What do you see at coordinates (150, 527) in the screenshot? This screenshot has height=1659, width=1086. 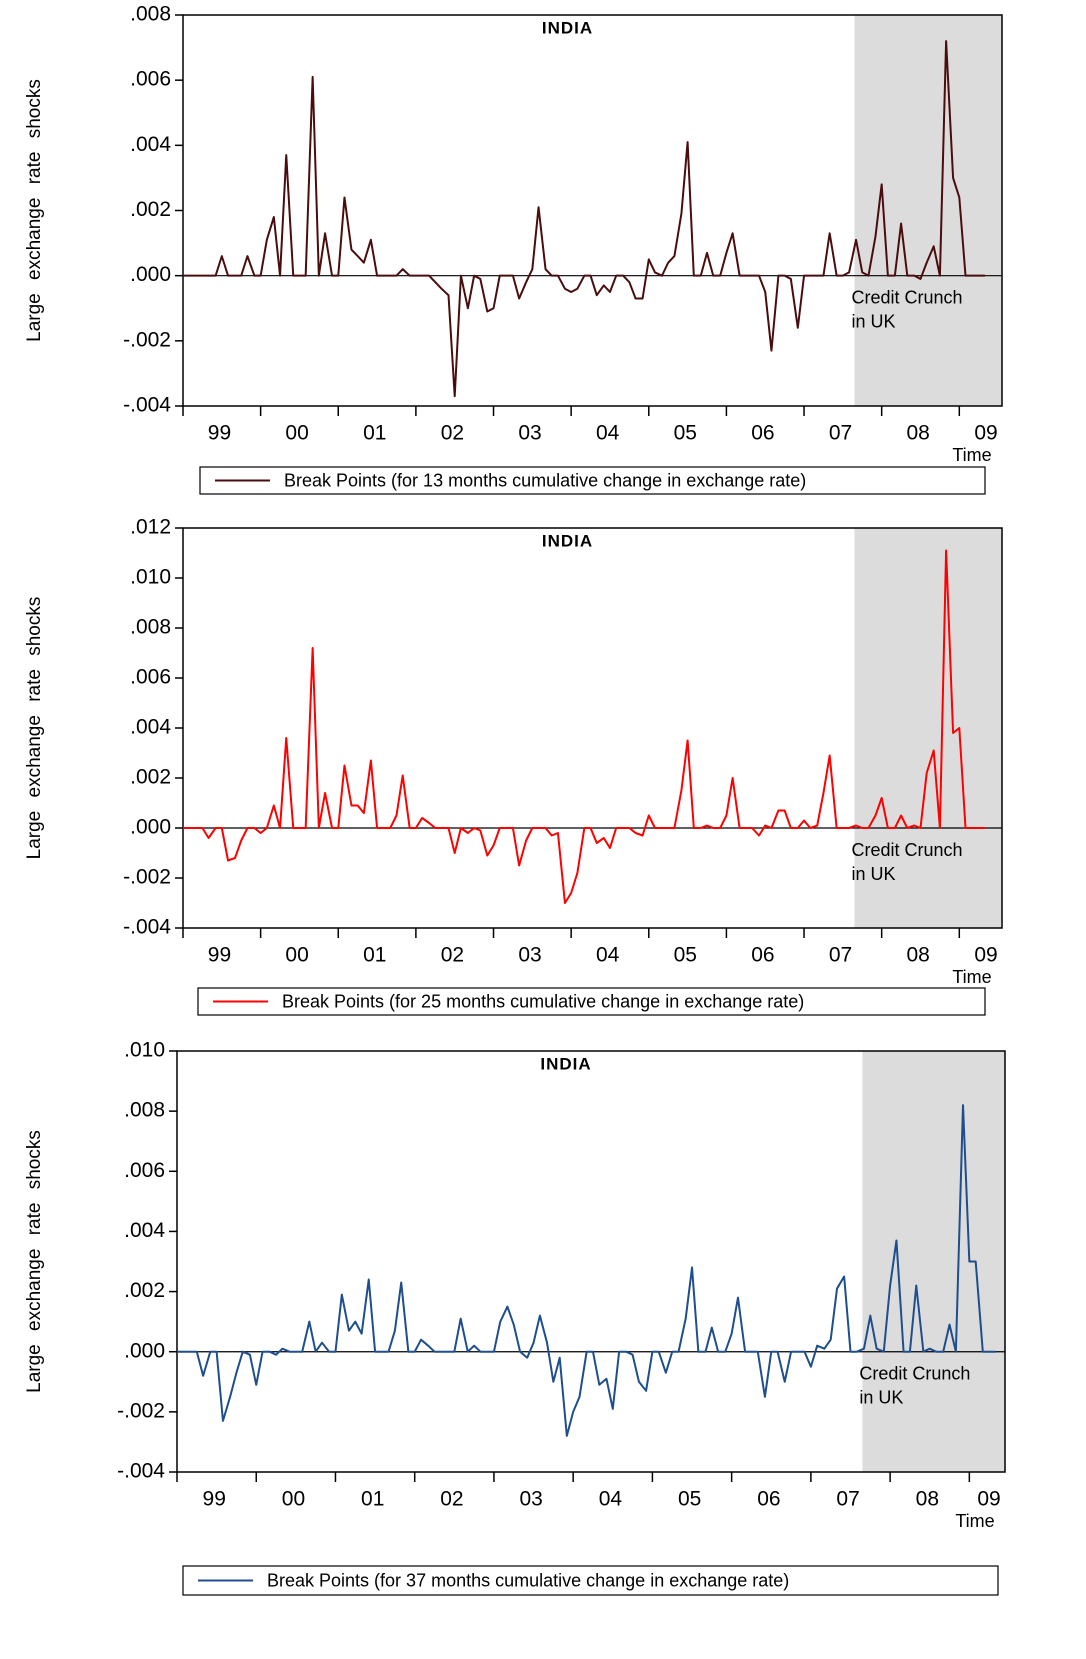 I see `y-tick-label: .012` at bounding box center [150, 527].